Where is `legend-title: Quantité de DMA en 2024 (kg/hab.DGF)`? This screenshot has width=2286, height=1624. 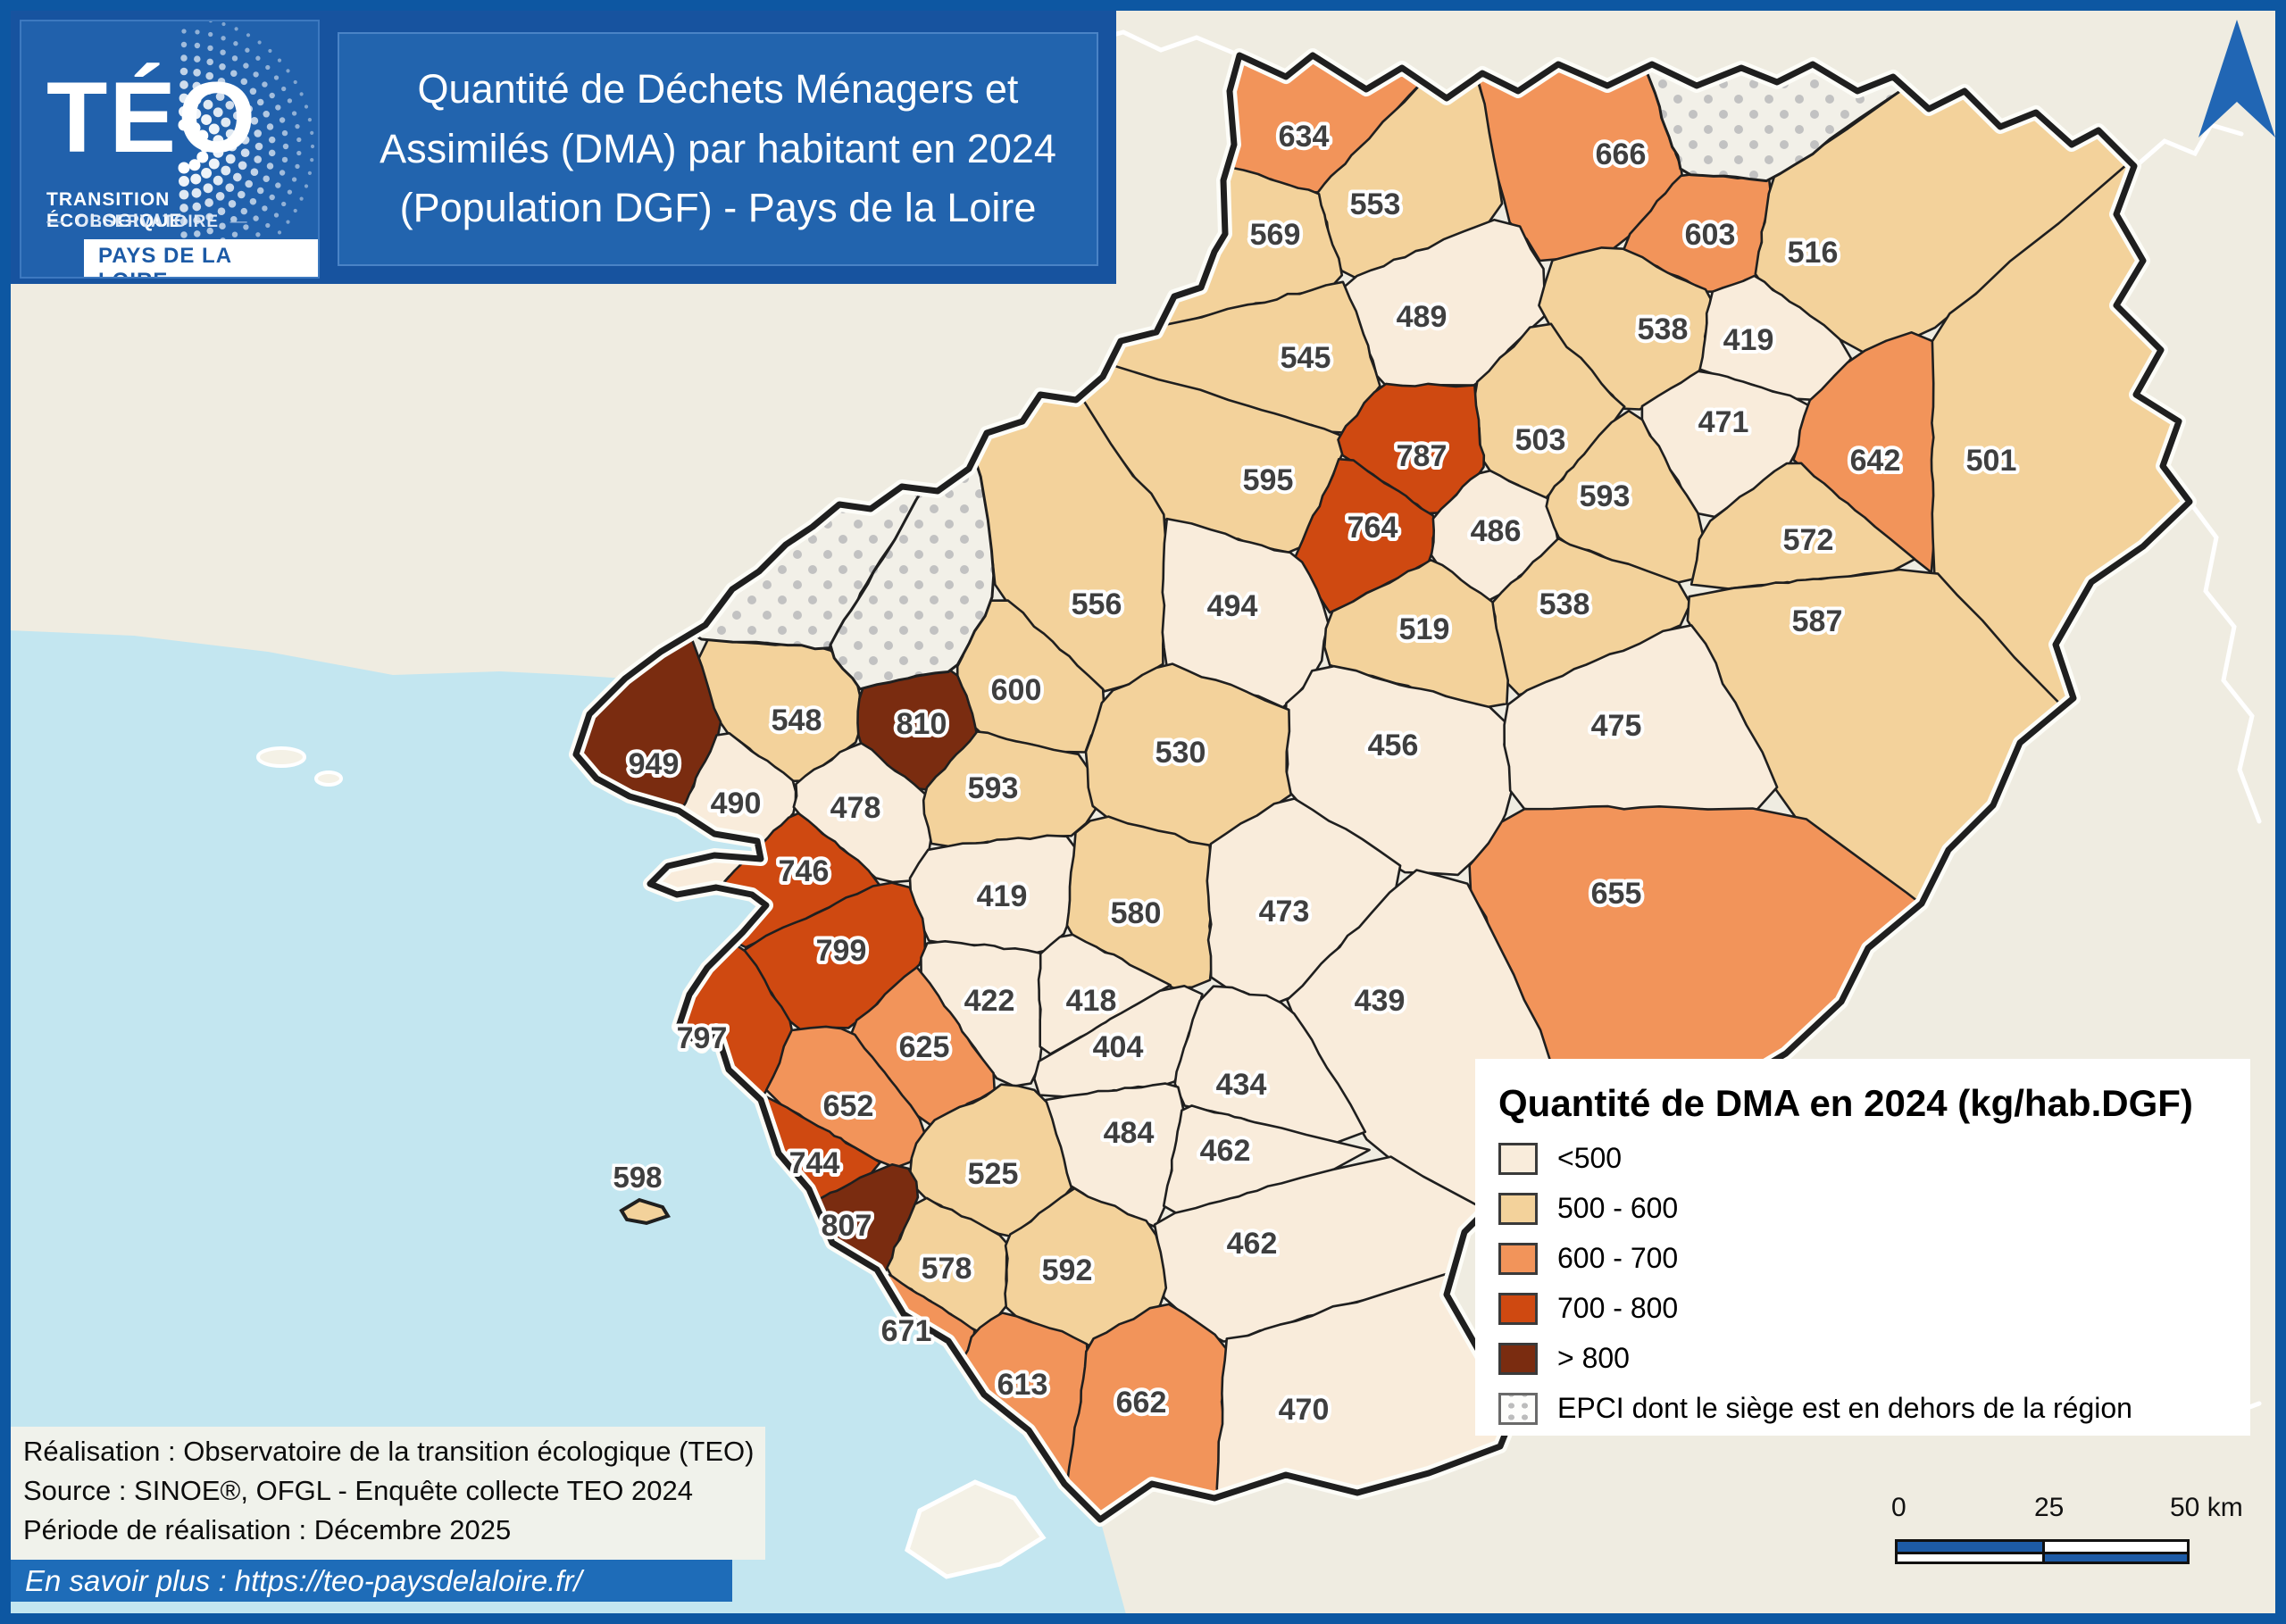 legend-title: Quantité de DMA en 2024 (kg/hab.DGF) is located at coordinates (1846, 1103).